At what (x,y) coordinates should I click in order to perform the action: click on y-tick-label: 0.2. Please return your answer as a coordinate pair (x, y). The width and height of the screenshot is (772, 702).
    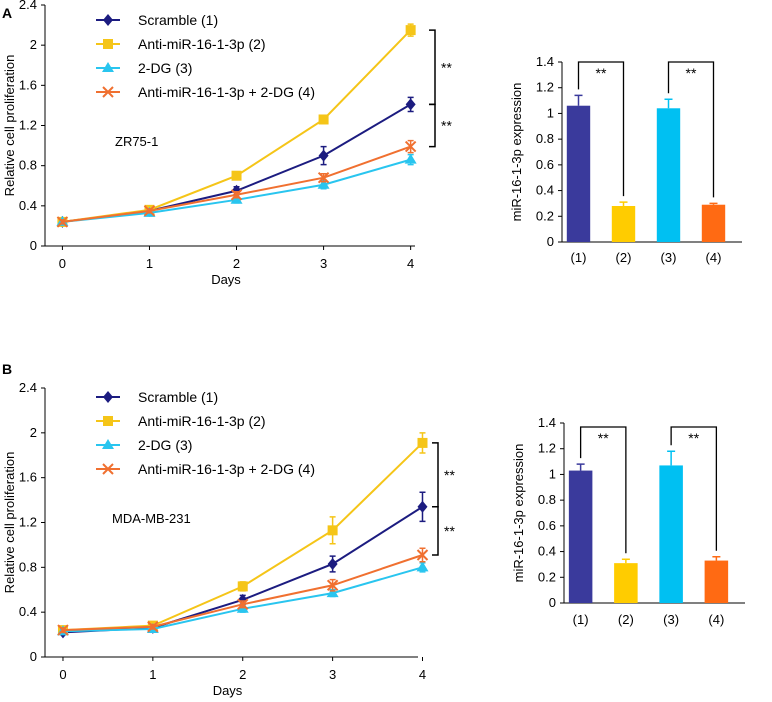
    Looking at the image, I should click on (545, 215).